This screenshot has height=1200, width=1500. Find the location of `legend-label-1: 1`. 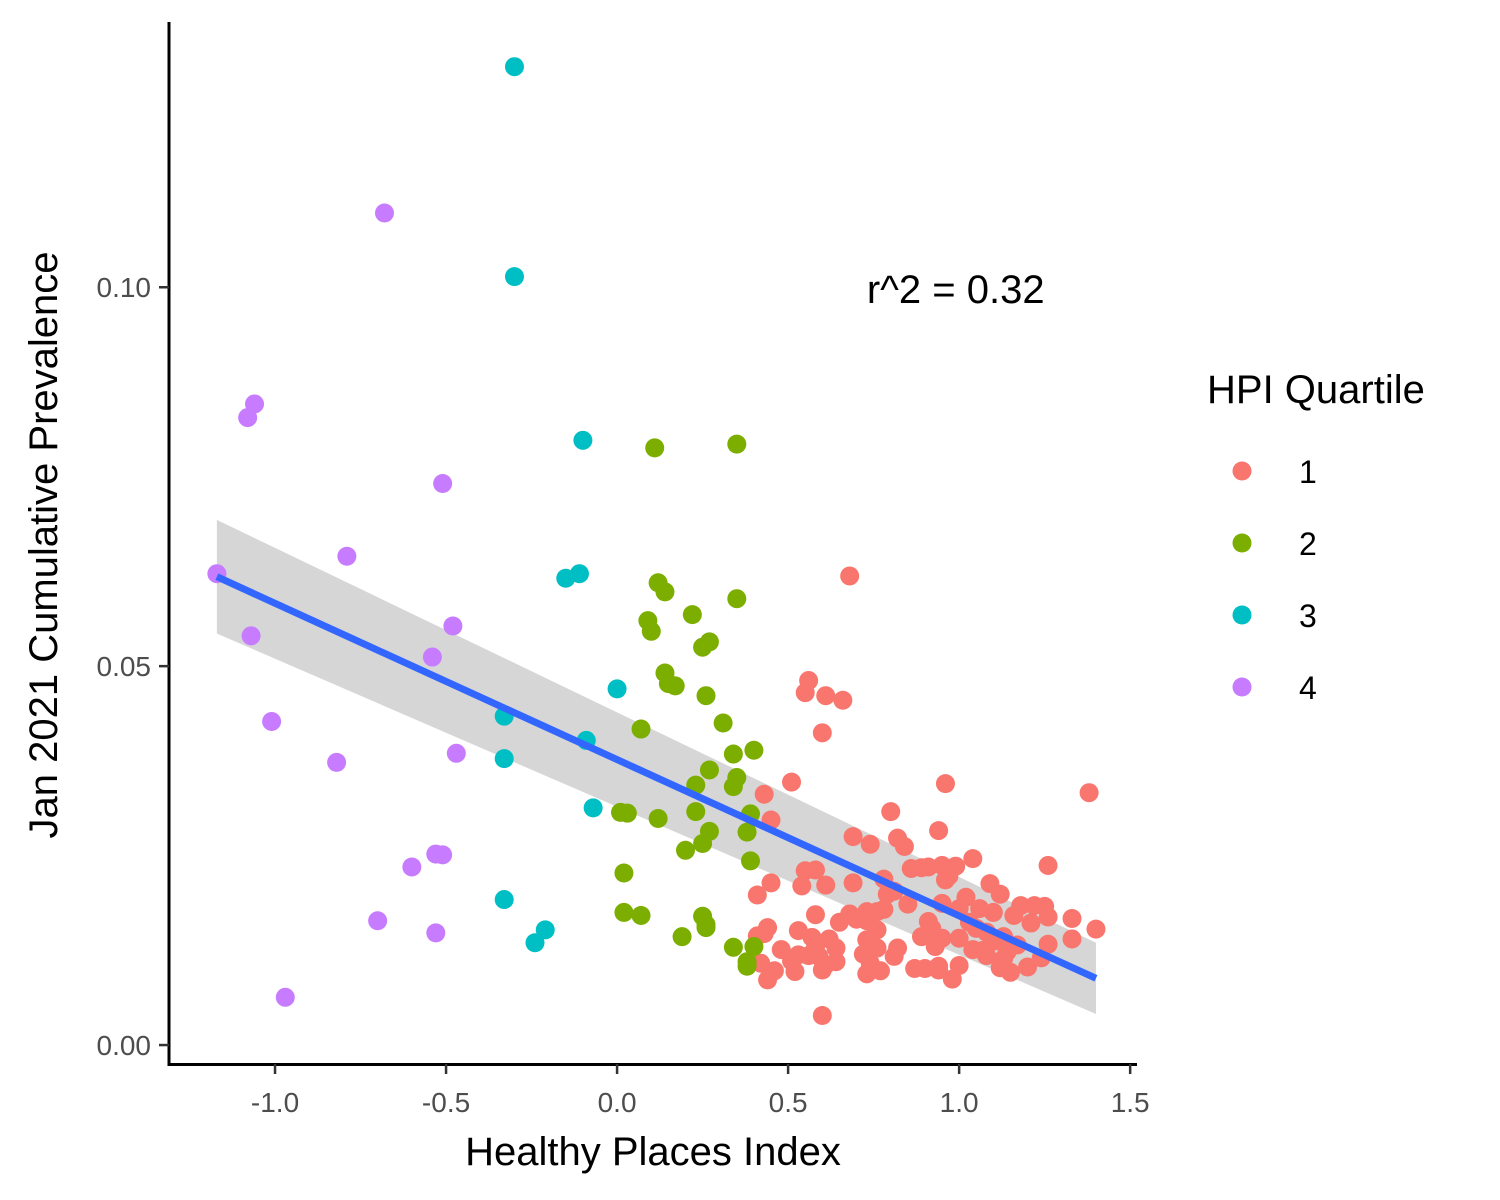

legend-label-1: 1 is located at coordinates (1308, 472).